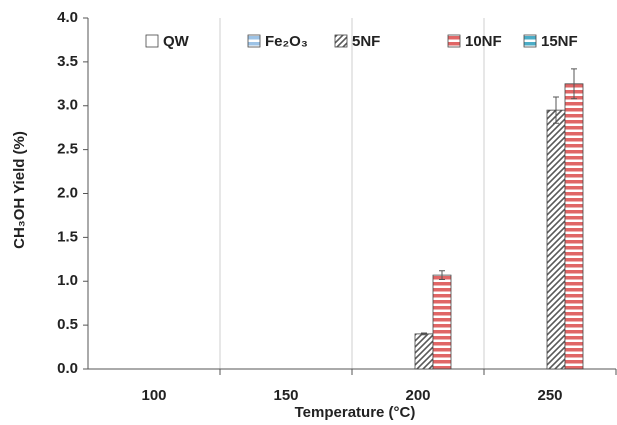  Describe the element at coordinates (67, 149) in the screenshot. I see `y-tick-label: 2.5` at that location.